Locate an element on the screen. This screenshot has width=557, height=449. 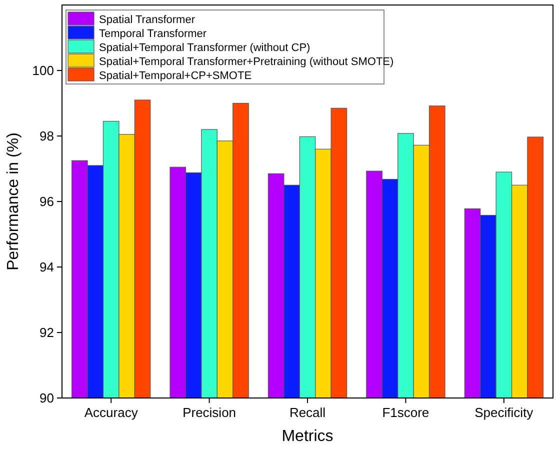
x-tick-label: Recall is located at coordinates (307, 412).